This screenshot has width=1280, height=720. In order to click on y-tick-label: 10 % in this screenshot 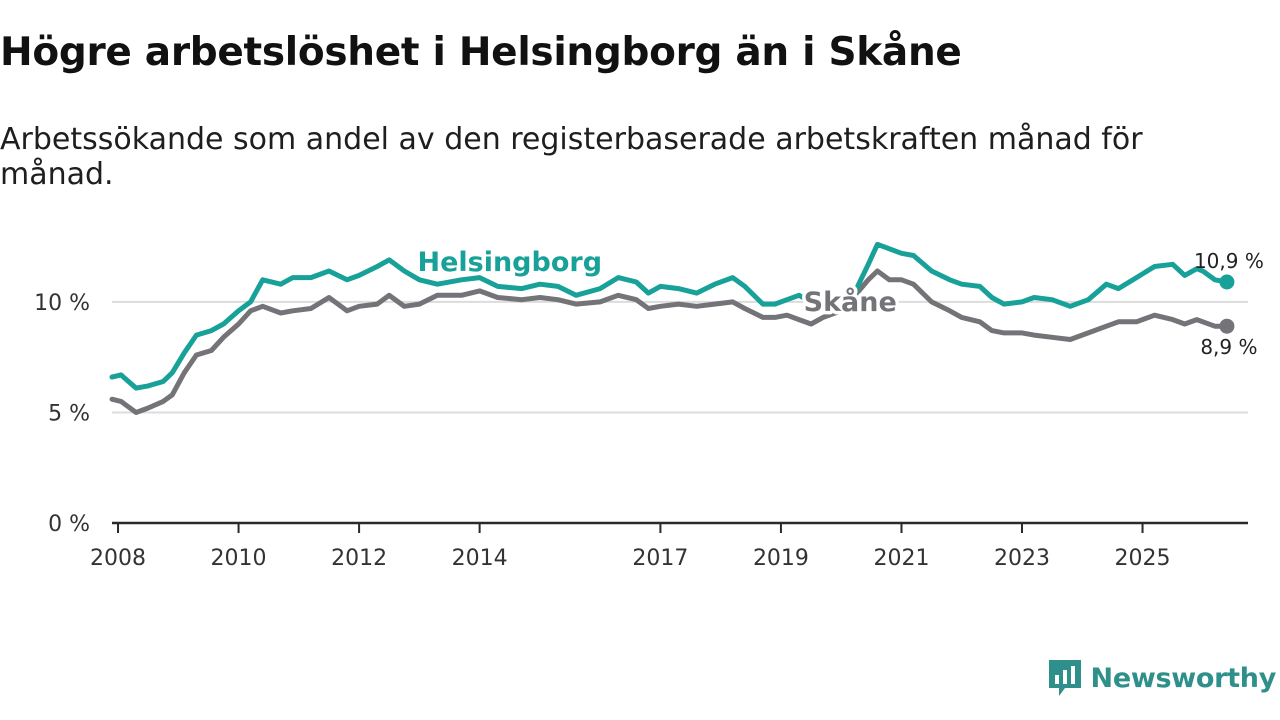, I will do `click(62, 303)`.